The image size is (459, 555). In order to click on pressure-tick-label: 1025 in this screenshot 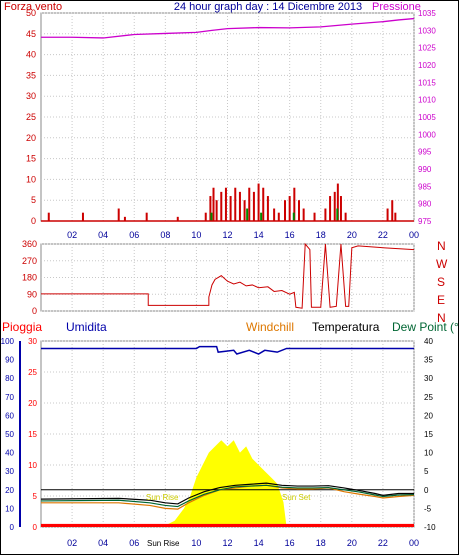, I will do `click(427, 48)`.